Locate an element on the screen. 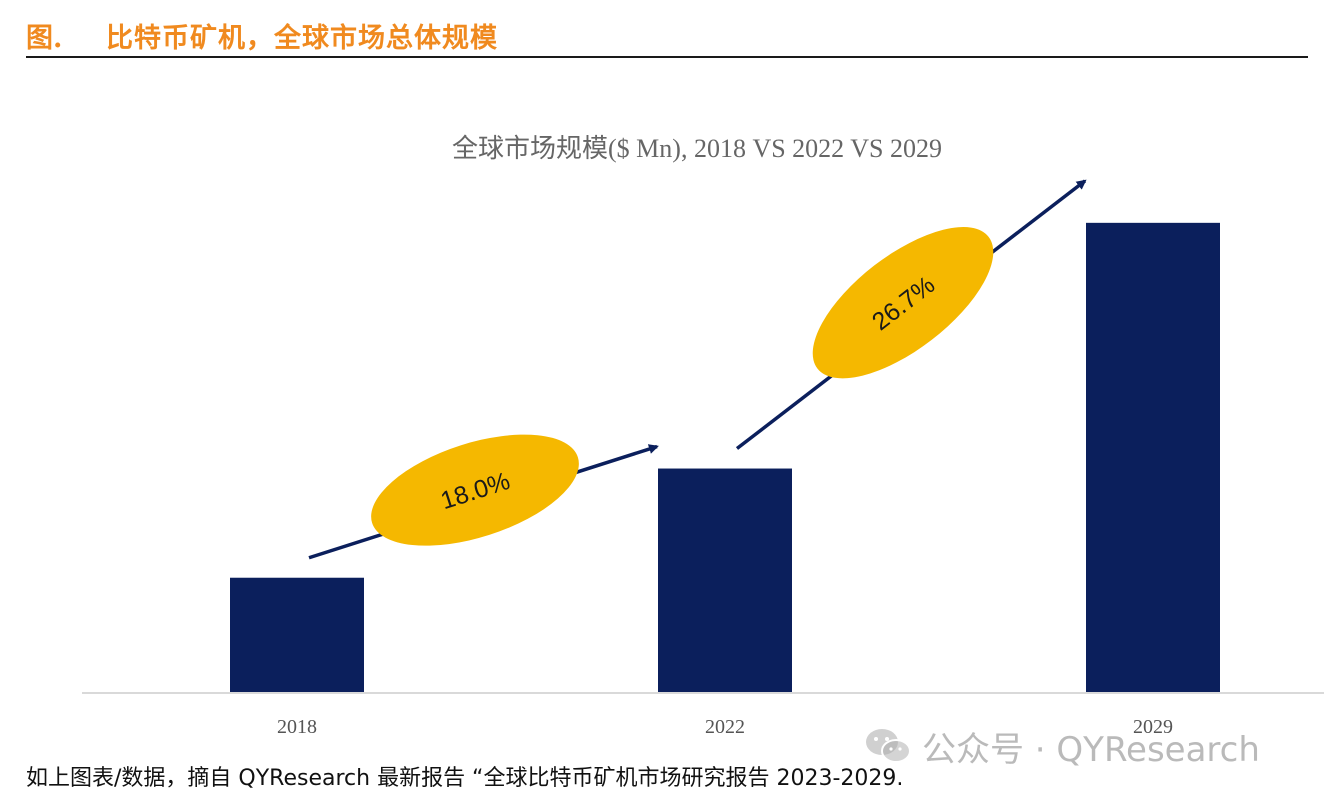 Image resolution: width=1324 pixels, height=800 pixels. wechat-icon is located at coordinates (888, 746).